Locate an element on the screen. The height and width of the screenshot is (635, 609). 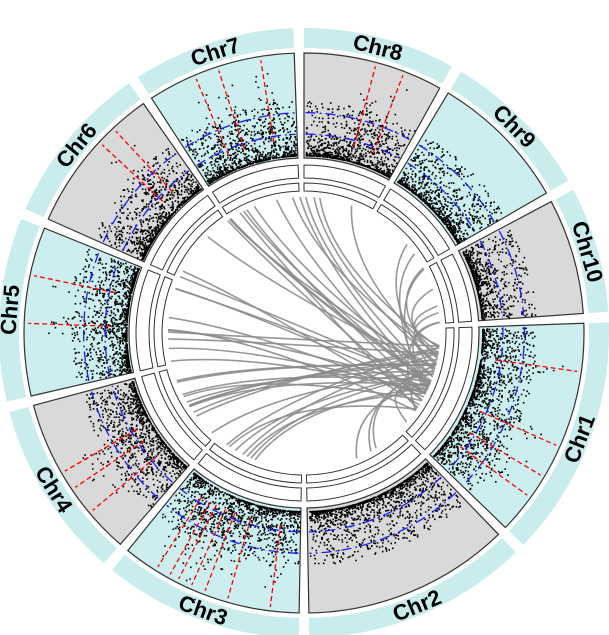
inner-ring-outer-chr4 is located at coordinates (172, 416).